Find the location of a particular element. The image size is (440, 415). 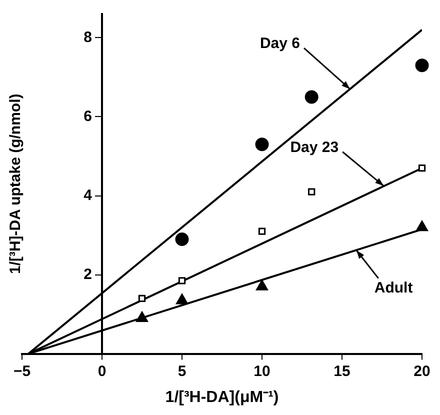

x-tick-label: 20 is located at coordinates (422, 371).